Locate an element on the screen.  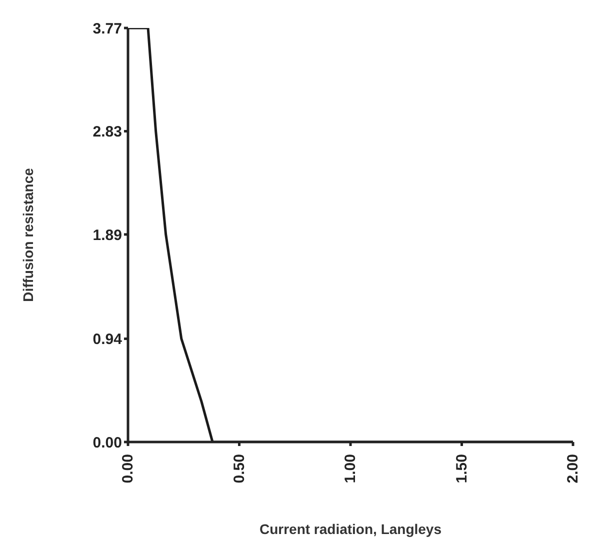
y-tick-label: 0.94 is located at coordinates (107, 339).